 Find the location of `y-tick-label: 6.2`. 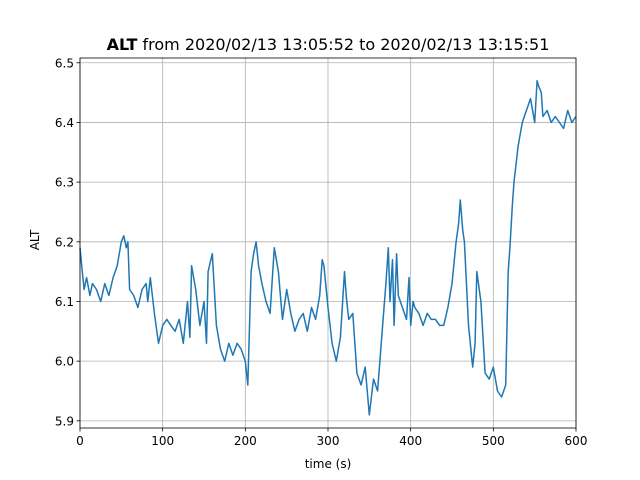

y-tick-label: 6.2 is located at coordinates (64, 242).